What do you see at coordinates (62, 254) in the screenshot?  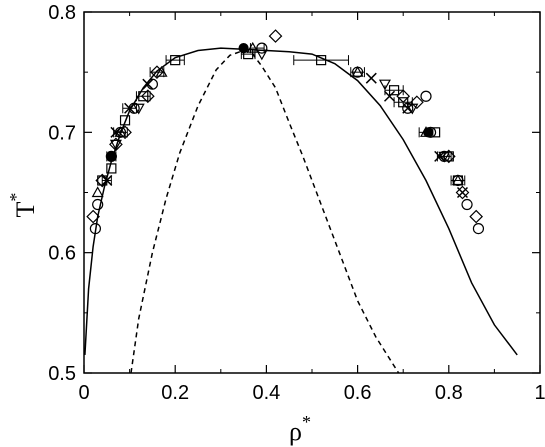 I see `y-tick-label: 0.6` at bounding box center [62, 254].